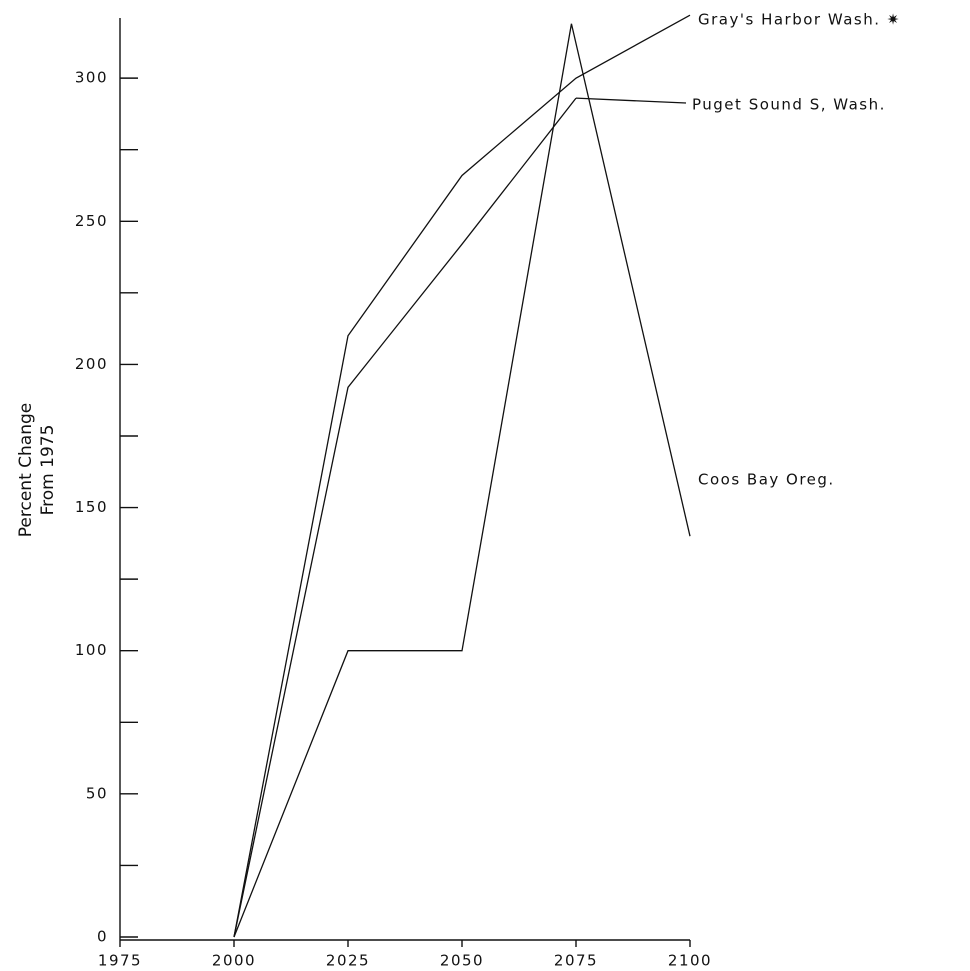 The height and width of the screenshot is (971, 970). What do you see at coordinates (576, 961) in the screenshot?
I see `x-tick-label: 2075` at bounding box center [576, 961].